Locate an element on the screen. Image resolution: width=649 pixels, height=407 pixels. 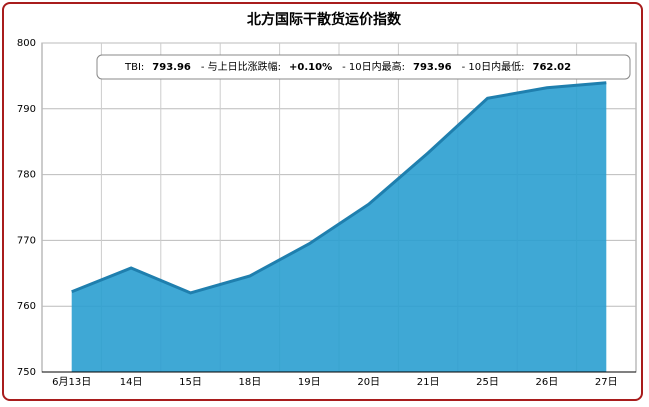
x-tick-label: 25日 is located at coordinates (487, 382).